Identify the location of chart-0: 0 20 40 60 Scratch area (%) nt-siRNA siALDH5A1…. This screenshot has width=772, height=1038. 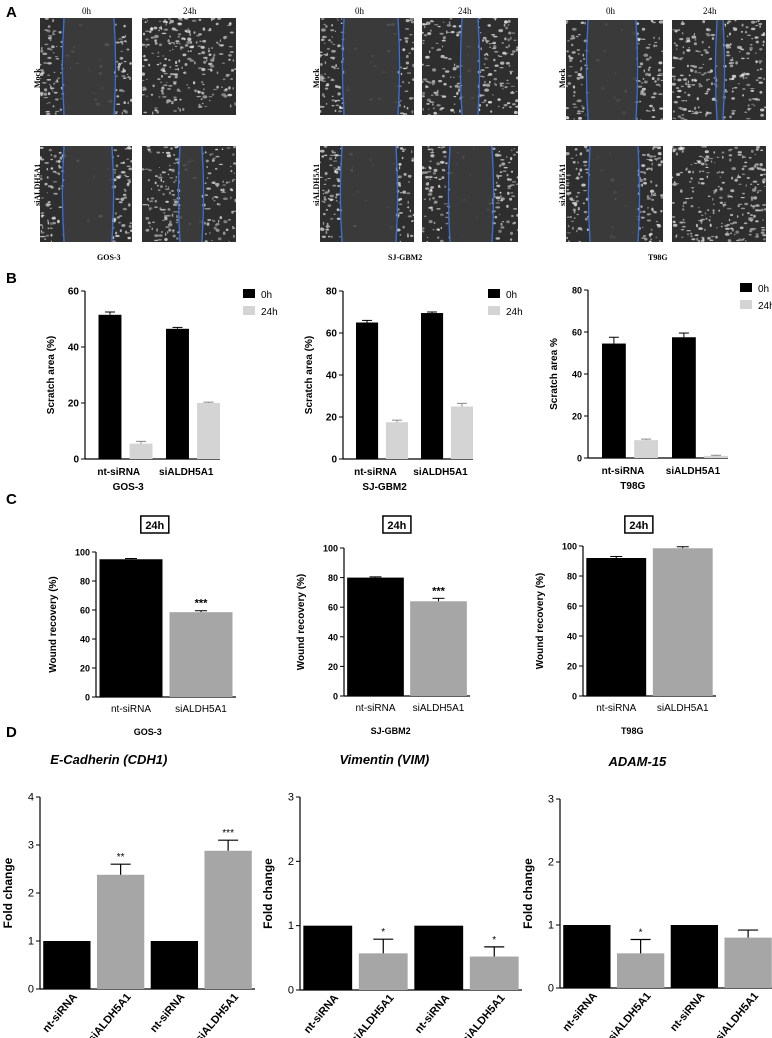
(162, 390).